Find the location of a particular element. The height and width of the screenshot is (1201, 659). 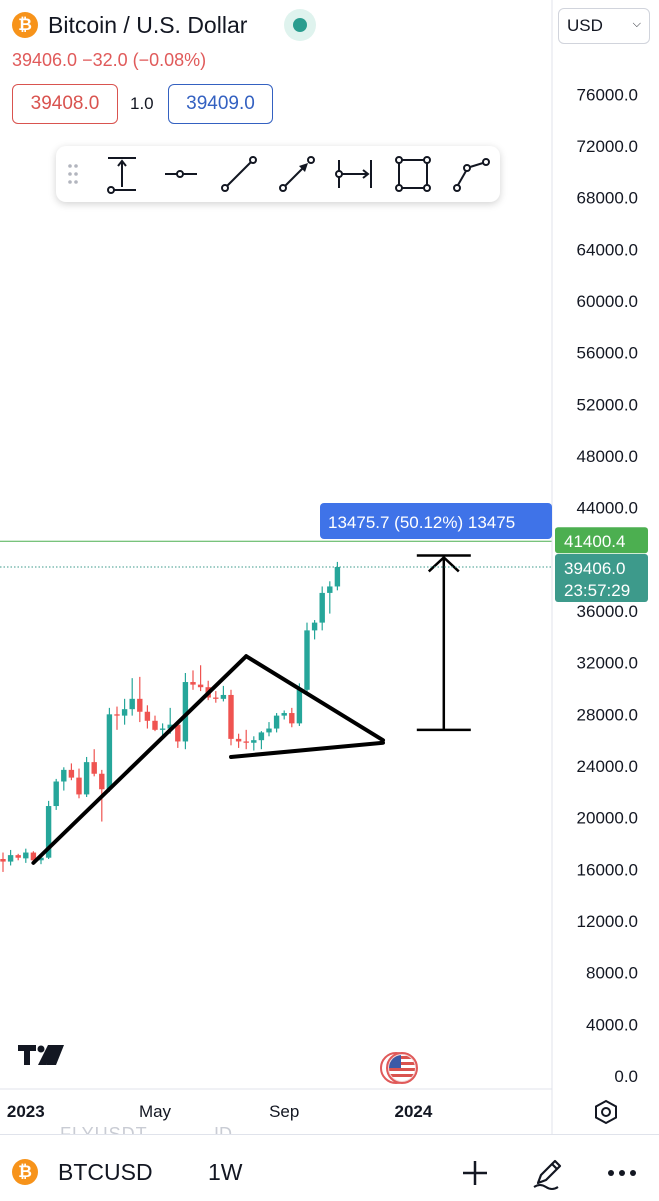

y-tick-label: 20000.0 is located at coordinates (607, 818).